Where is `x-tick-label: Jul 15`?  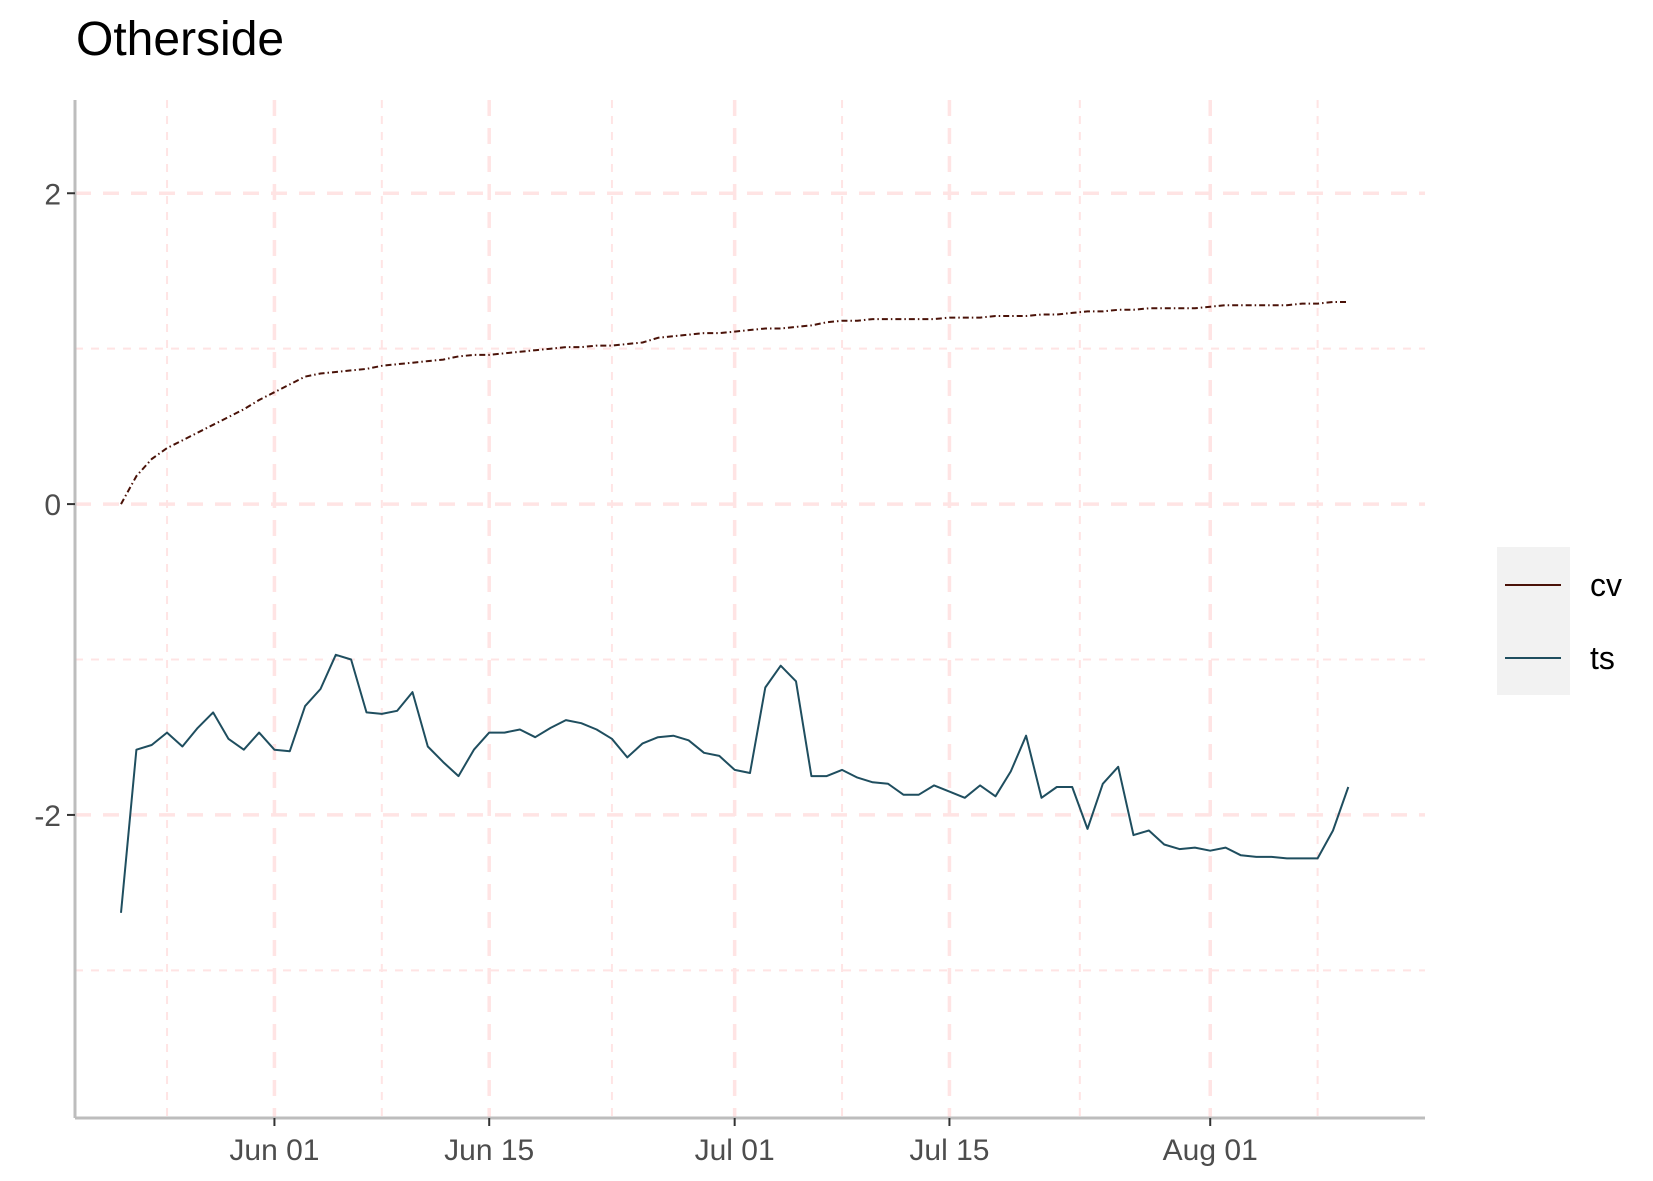
x-tick-label: Jul 15 is located at coordinates (949, 1150).